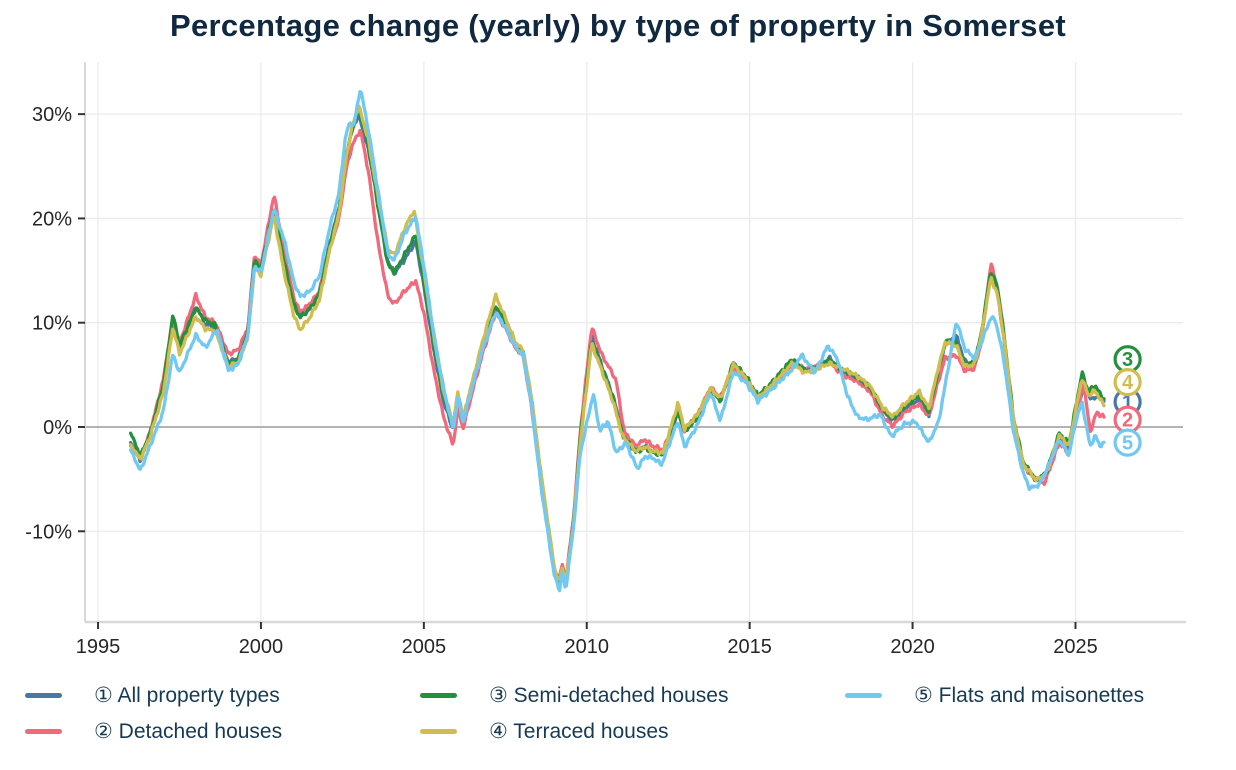  I want to click on end-label-circle-flats, so click(1127, 442).